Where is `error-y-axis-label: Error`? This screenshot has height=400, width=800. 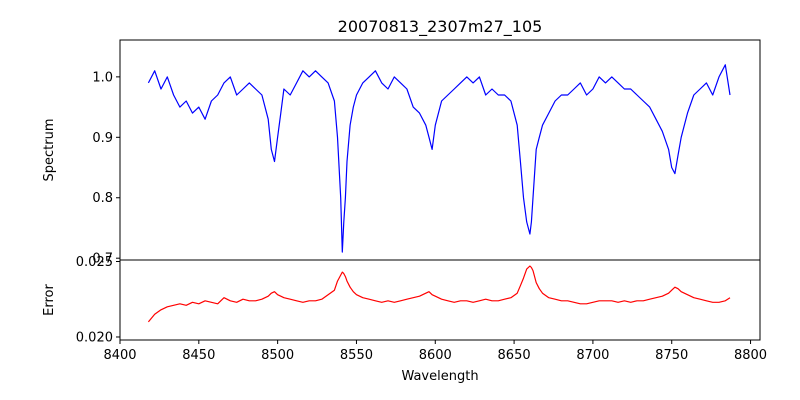
error-y-axis-label: Error is located at coordinates (49, 300).